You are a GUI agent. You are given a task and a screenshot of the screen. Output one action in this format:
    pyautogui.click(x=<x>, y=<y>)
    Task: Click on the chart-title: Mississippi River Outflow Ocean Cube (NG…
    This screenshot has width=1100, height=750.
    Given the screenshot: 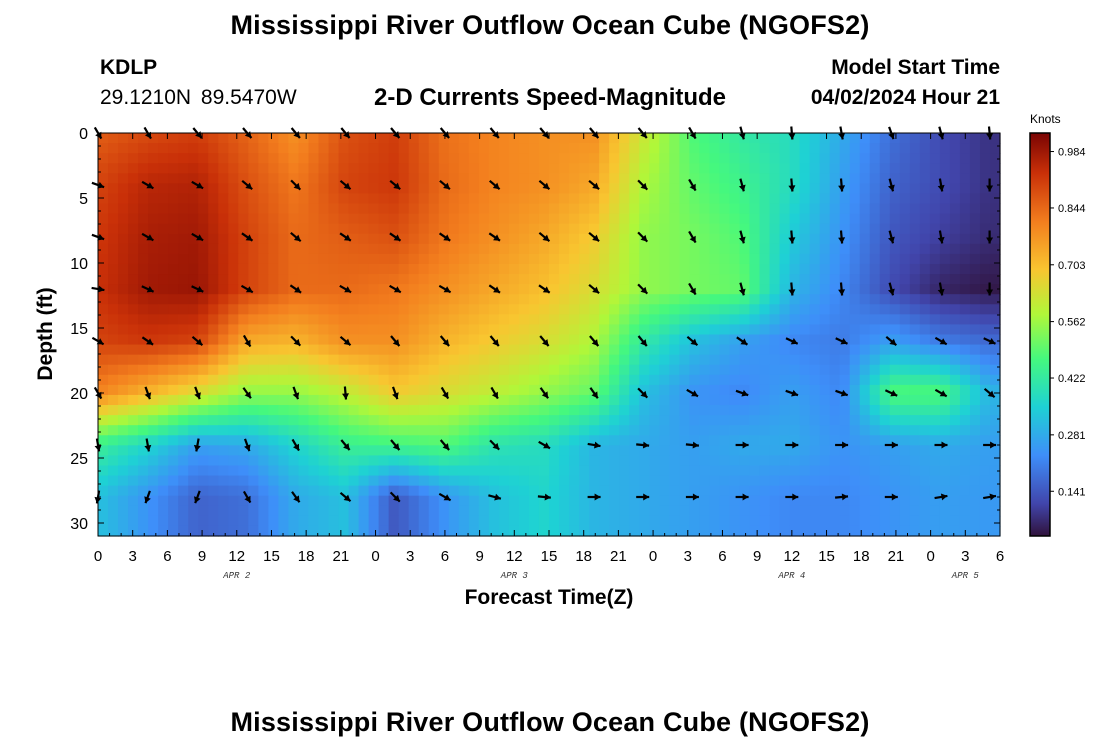 What is the action you would take?
    pyautogui.click(x=550, y=25)
    